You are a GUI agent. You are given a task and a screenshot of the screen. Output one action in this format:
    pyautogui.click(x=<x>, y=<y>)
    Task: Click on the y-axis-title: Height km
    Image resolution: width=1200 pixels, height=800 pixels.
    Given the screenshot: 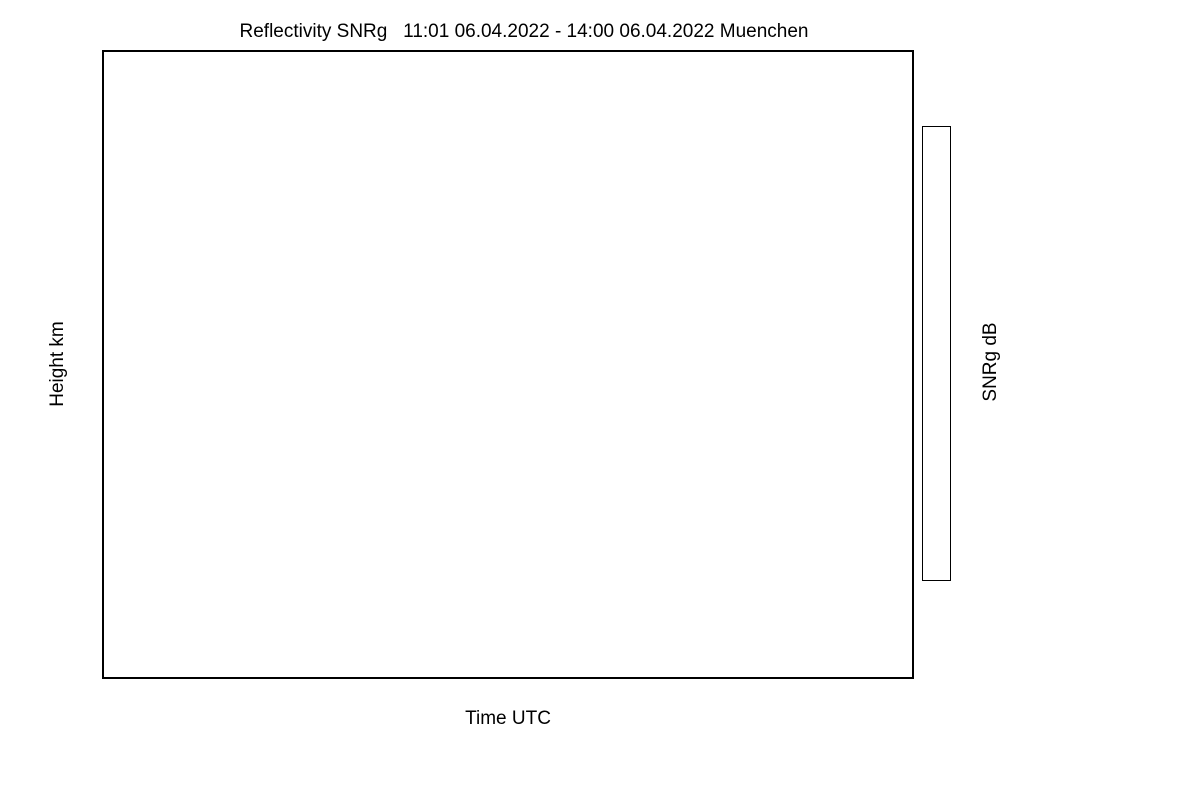 What is the action you would take?
    pyautogui.click(x=57, y=364)
    